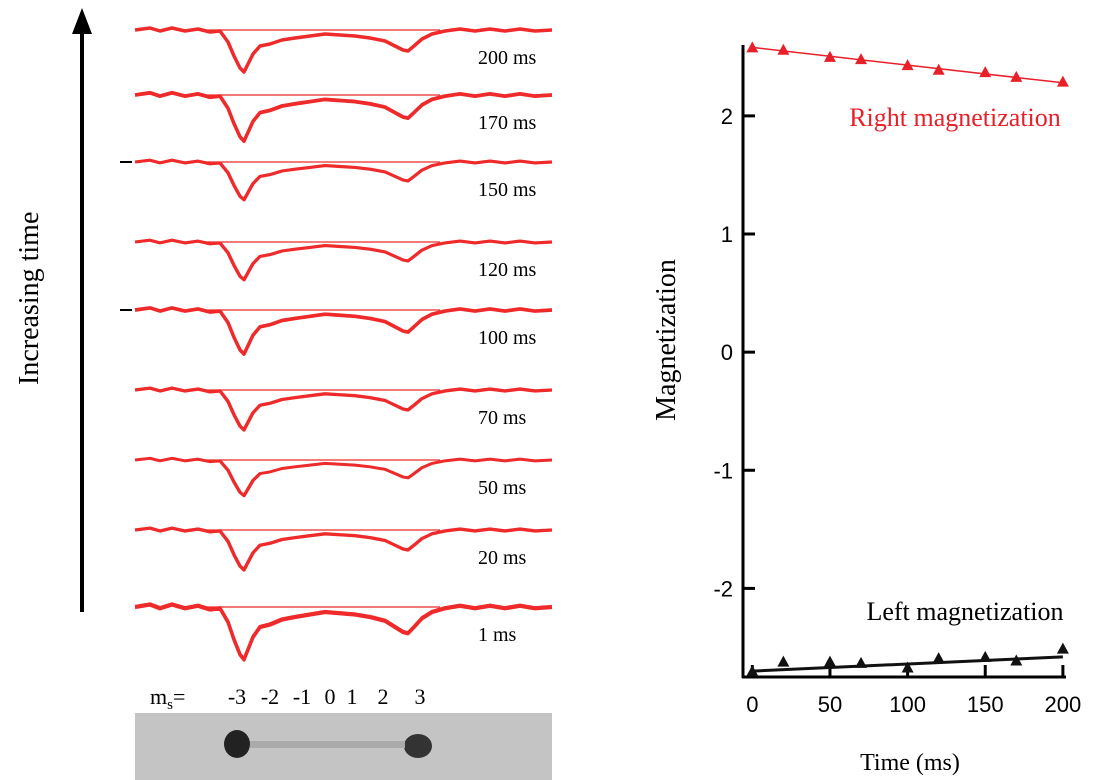  I want to click on y-tick-label: -1, so click(723, 470).